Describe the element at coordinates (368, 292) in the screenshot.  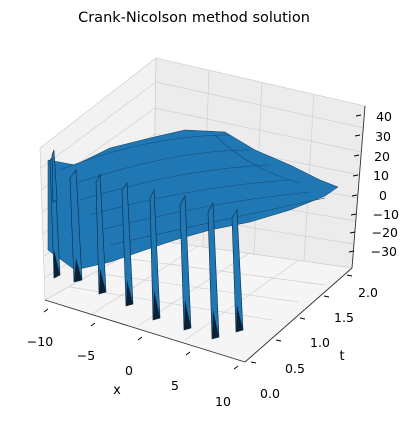
I see `t-tick-label: 2.0` at that location.